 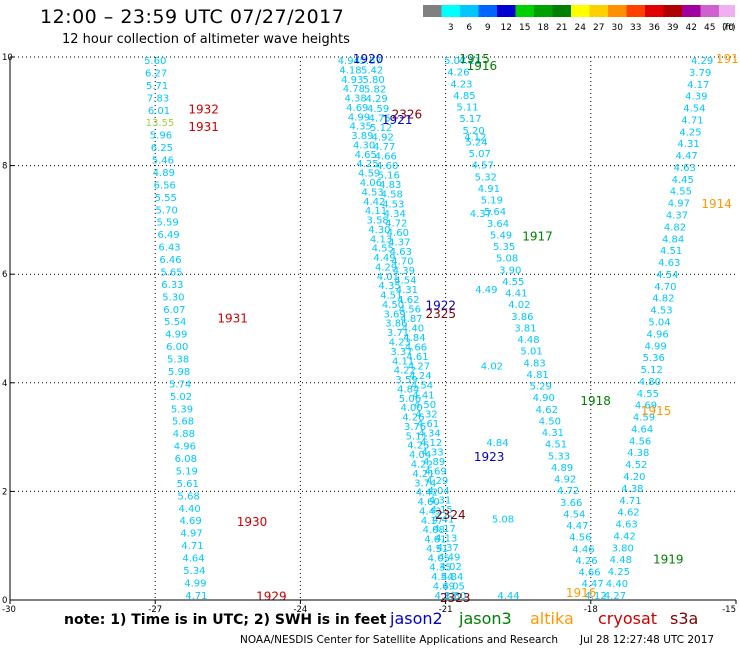 What do you see at coordinates (398, 233) in the screenshot?
I see `wave-height-value: 4.60` at bounding box center [398, 233].